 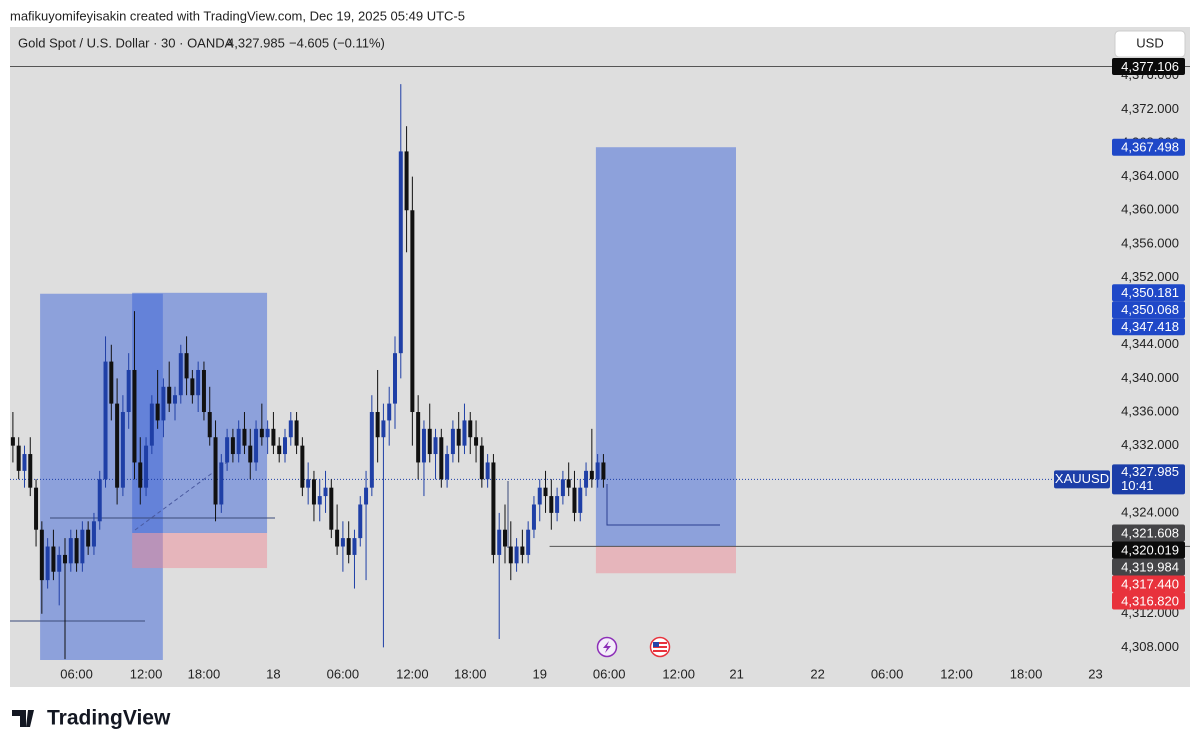 What do you see at coordinates (1082, 479) in the screenshot?
I see `symbol-name-badge` at bounding box center [1082, 479].